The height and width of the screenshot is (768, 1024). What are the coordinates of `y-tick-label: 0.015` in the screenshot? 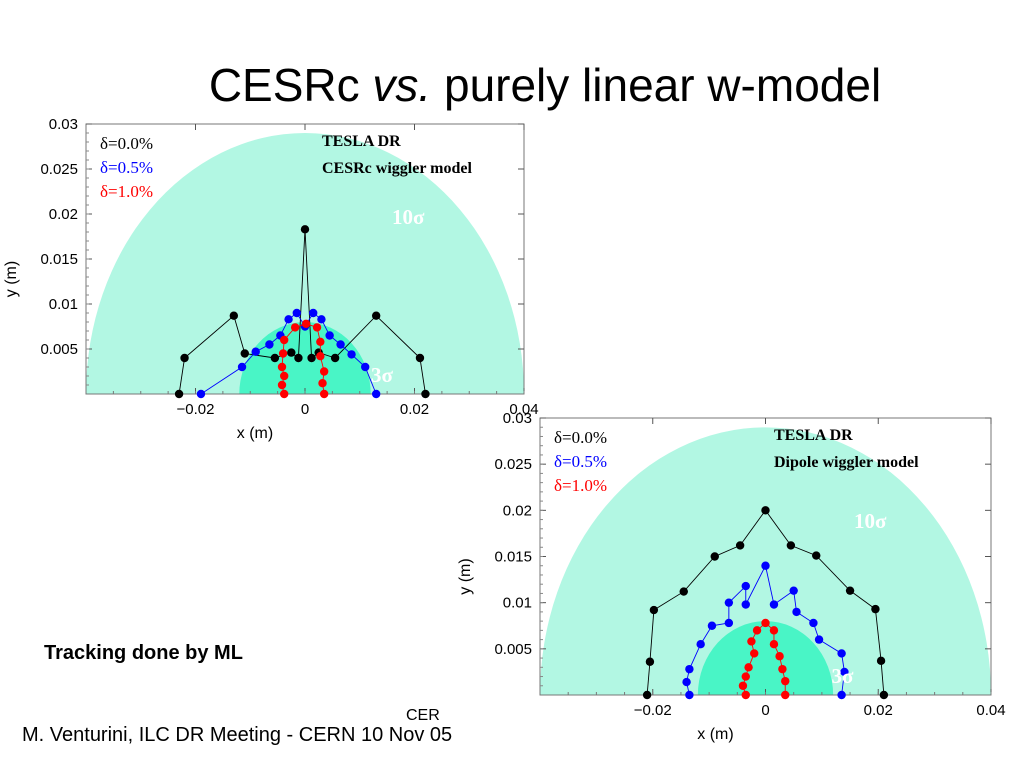 It's located at (513, 557).